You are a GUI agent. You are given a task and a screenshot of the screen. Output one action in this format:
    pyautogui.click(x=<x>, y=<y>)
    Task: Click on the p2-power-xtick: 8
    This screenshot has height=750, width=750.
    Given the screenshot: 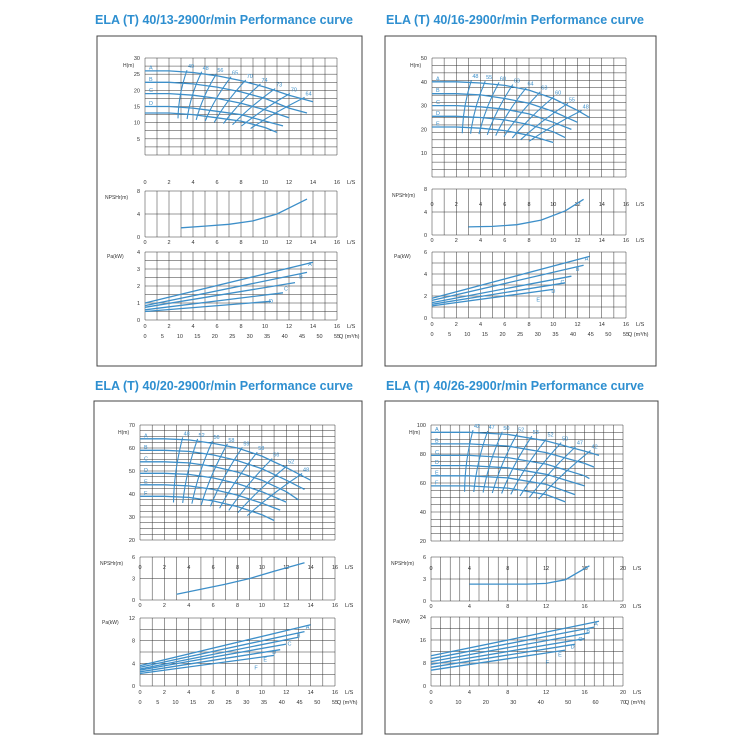 What is the action you would take?
    pyautogui.click(x=528, y=325)
    